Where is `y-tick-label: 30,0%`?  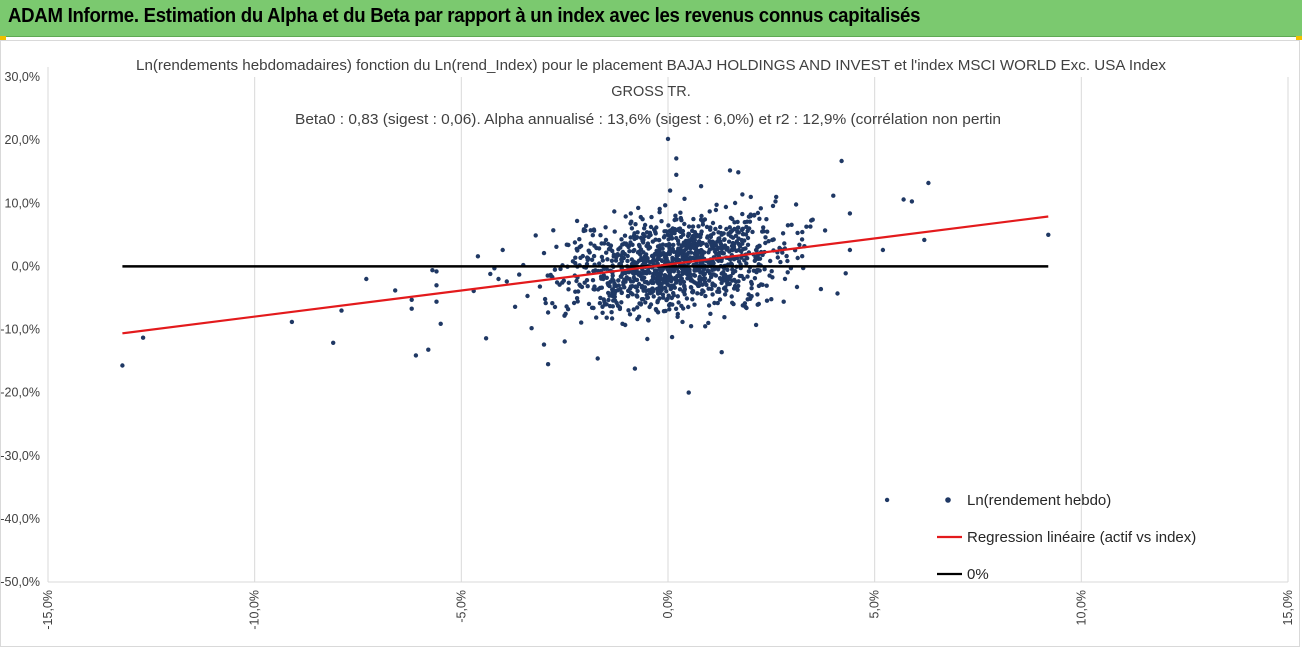
y-tick-label: 30,0% is located at coordinates (22, 77).